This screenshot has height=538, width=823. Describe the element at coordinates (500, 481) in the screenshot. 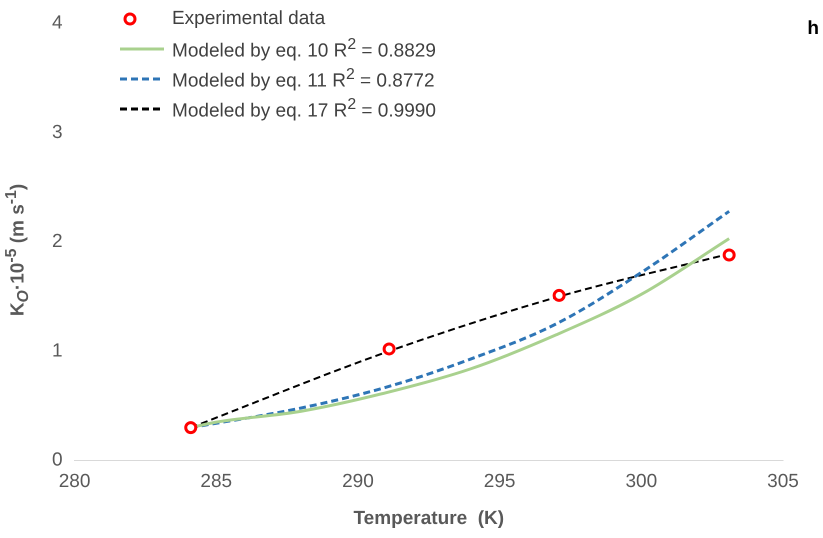

I see `x-tick-label: 295` at that location.